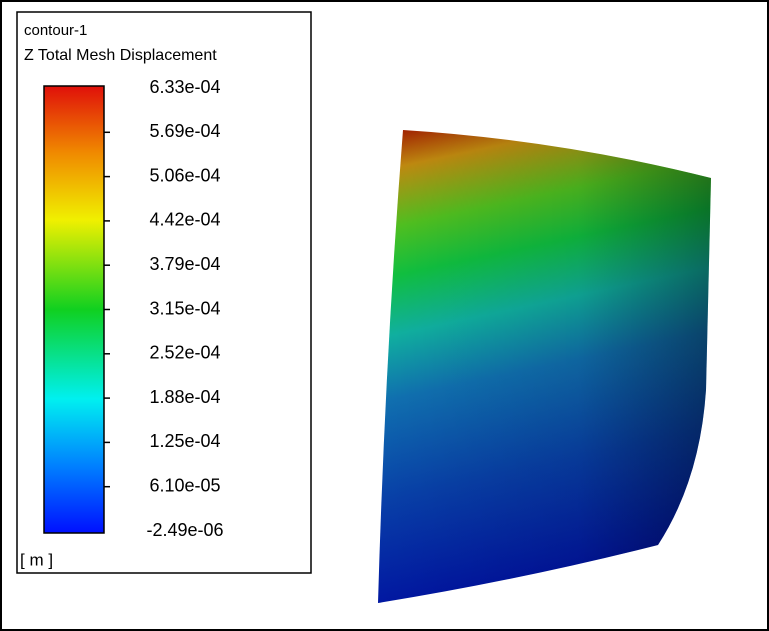  What do you see at coordinates (184, 353) in the screenshot?
I see `level-label: 2.52e-04` at bounding box center [184, 353].